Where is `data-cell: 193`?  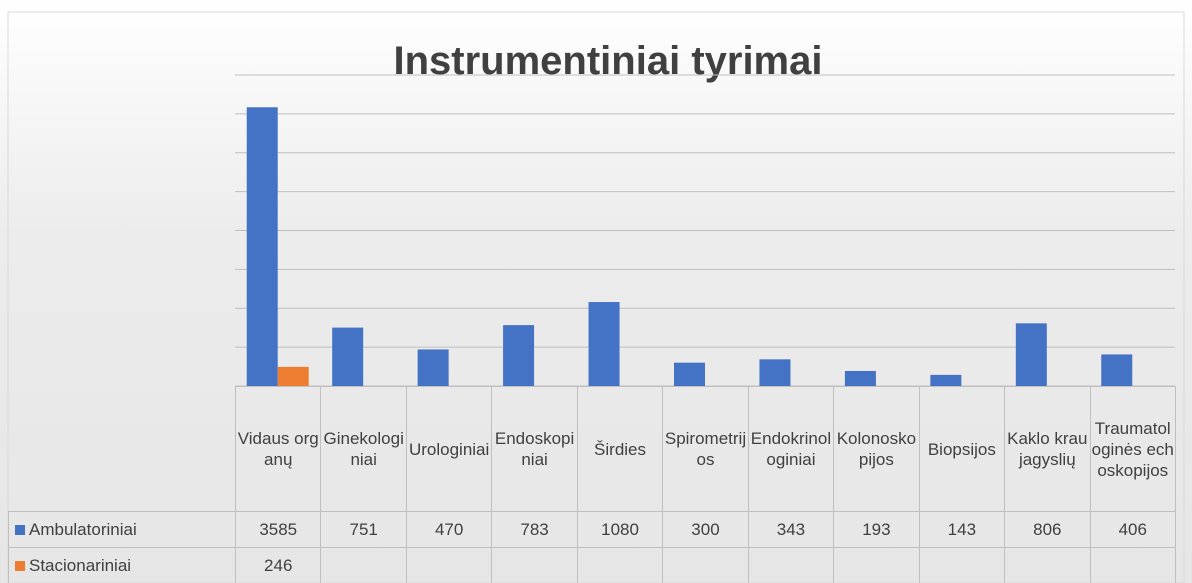
data-cell: 193 is located at coordinates (876, 529).